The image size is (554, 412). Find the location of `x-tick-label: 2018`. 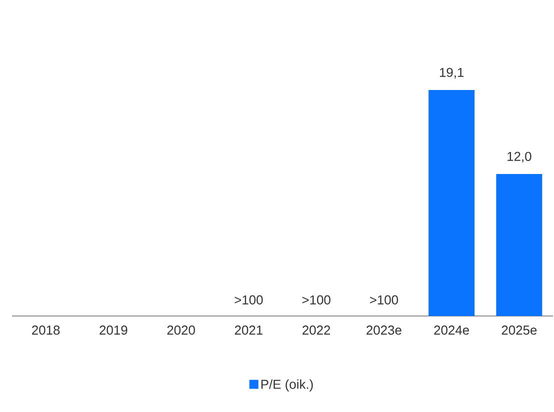

x-tick-label: 2018 is located at coordinates (46, 330).